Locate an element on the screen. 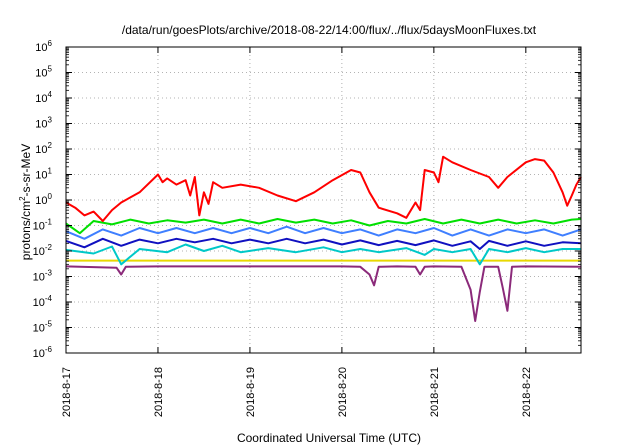  y-tick-label-sup: 5 is located at coordinates (50, 69).